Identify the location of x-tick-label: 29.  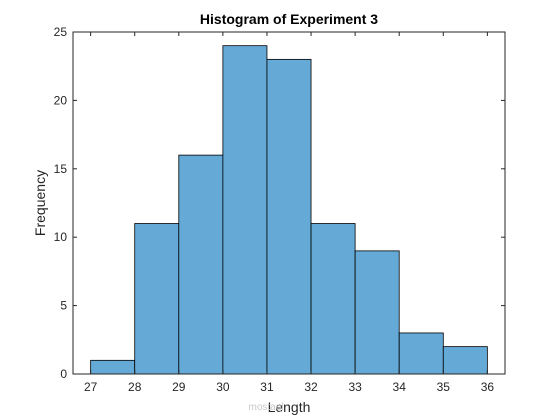
(179, 387).